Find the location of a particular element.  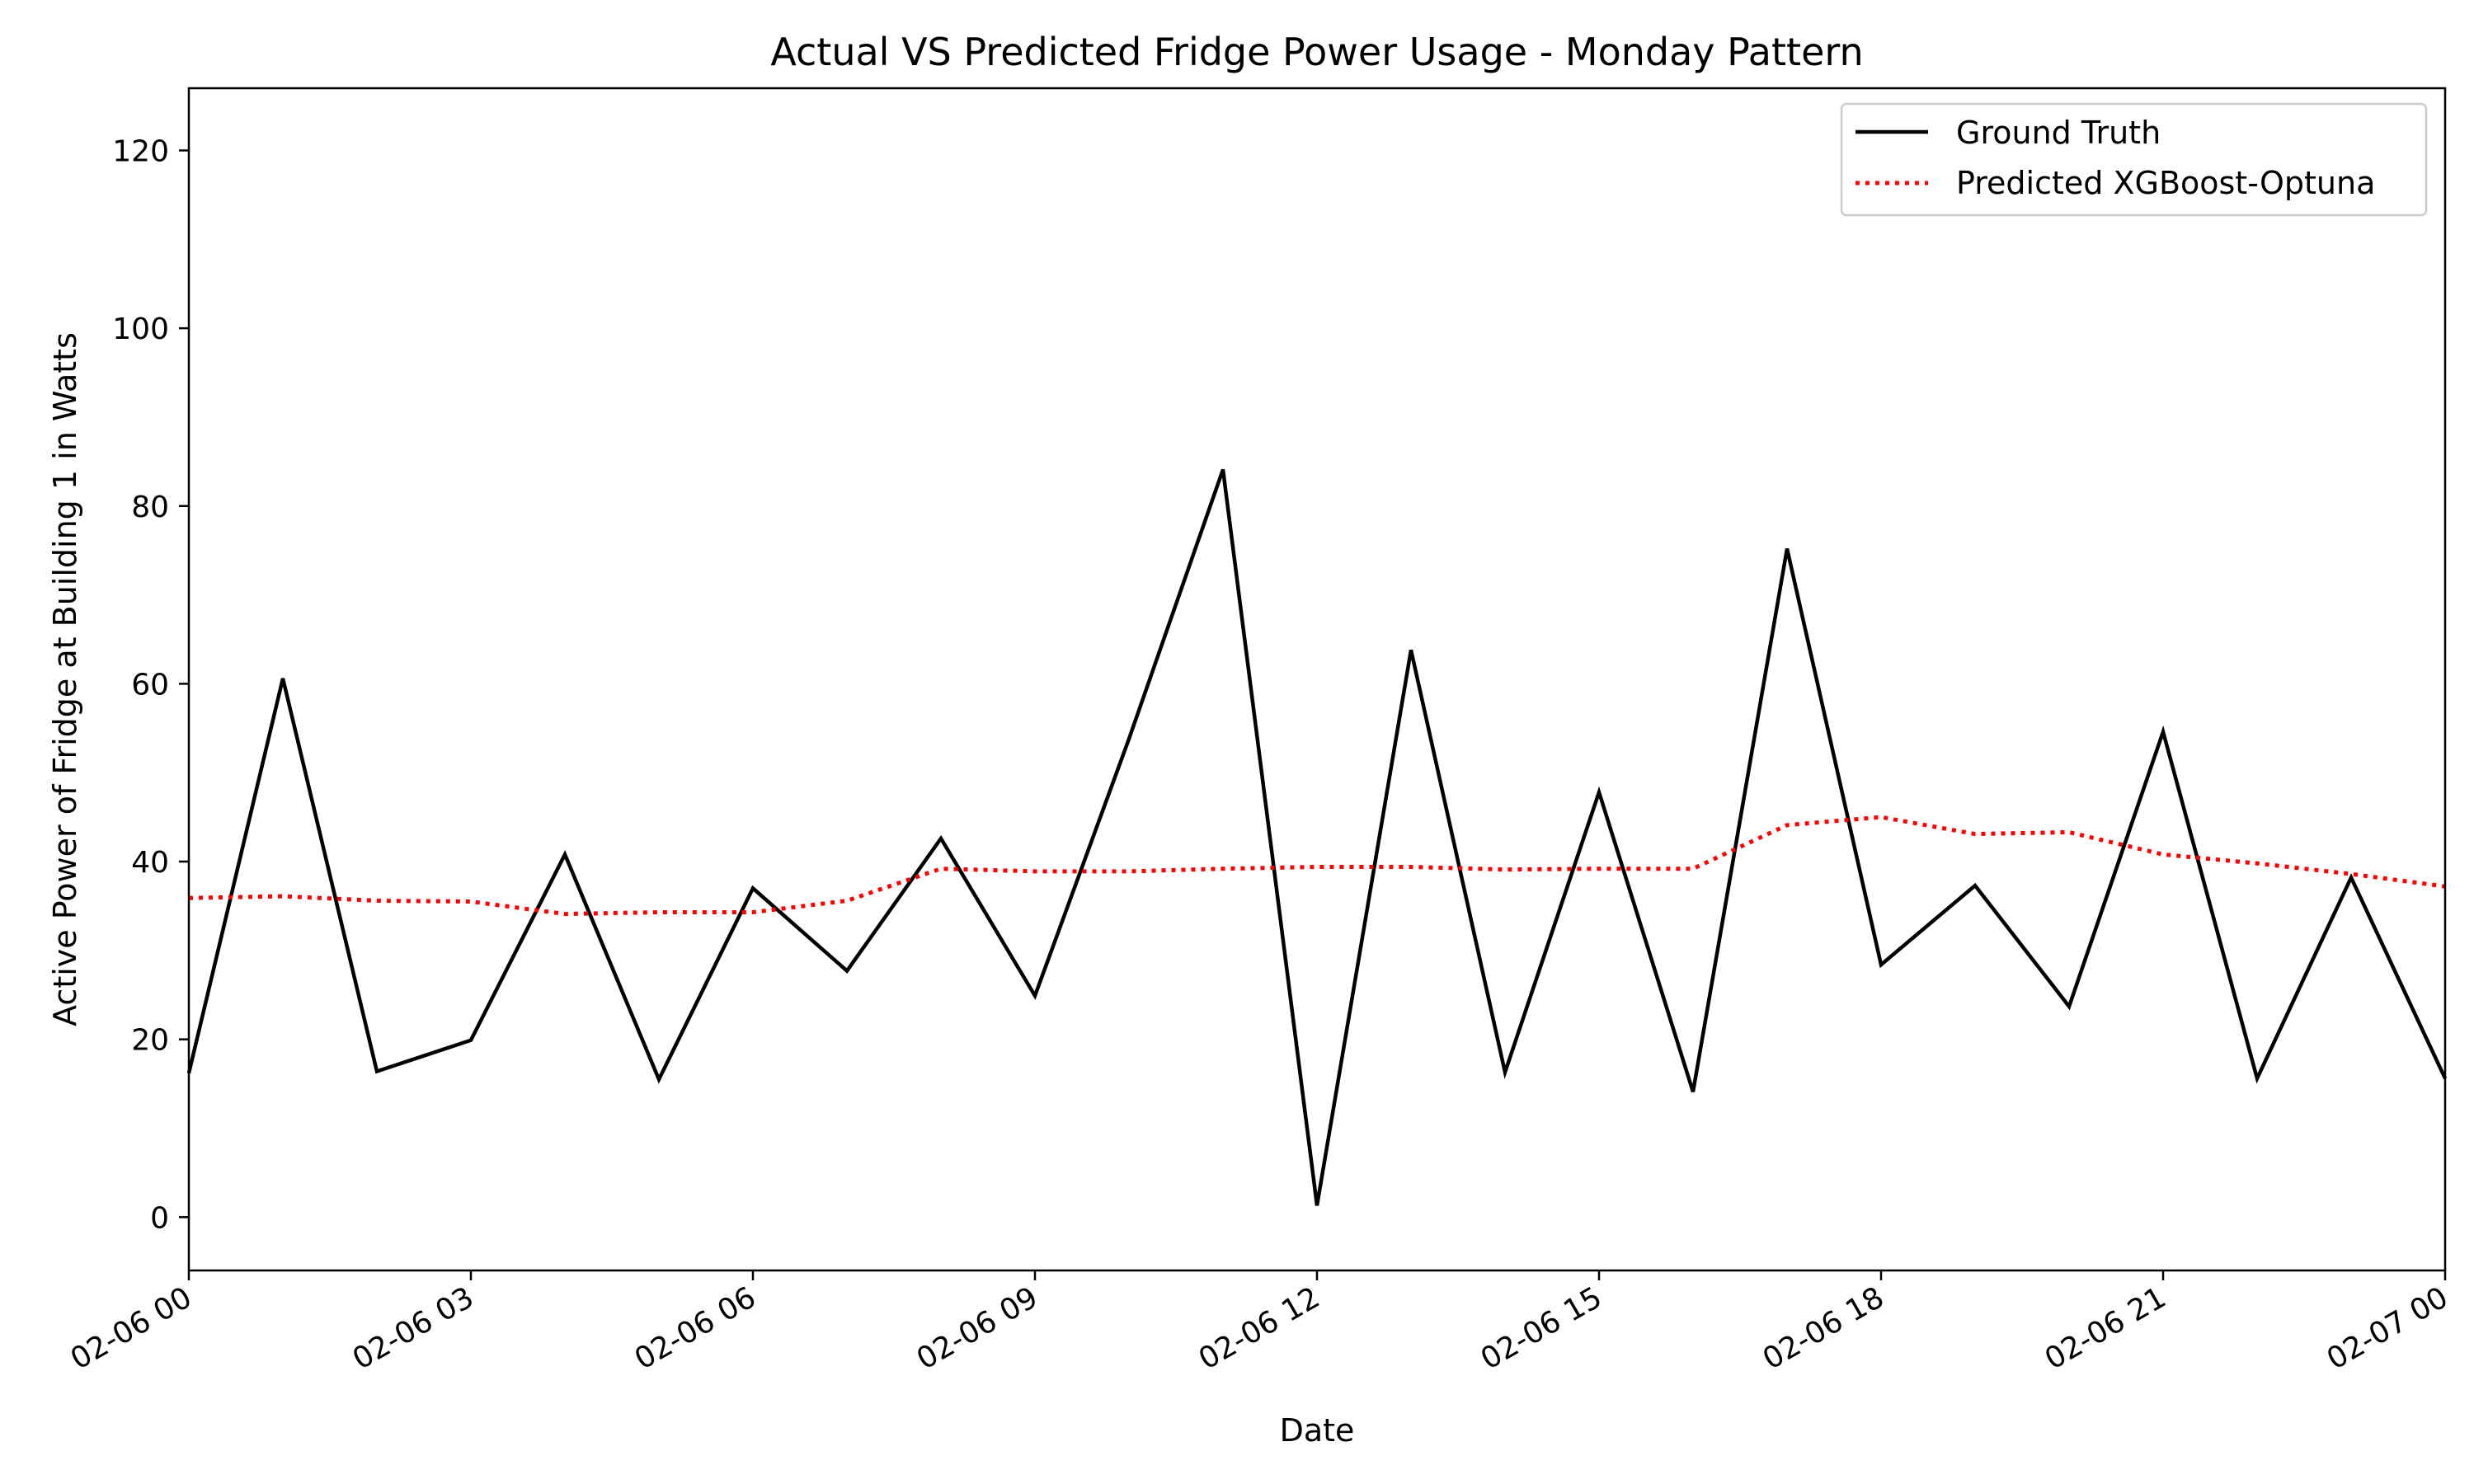

y-tick-label: 80 is located at coordinates (150, 508).